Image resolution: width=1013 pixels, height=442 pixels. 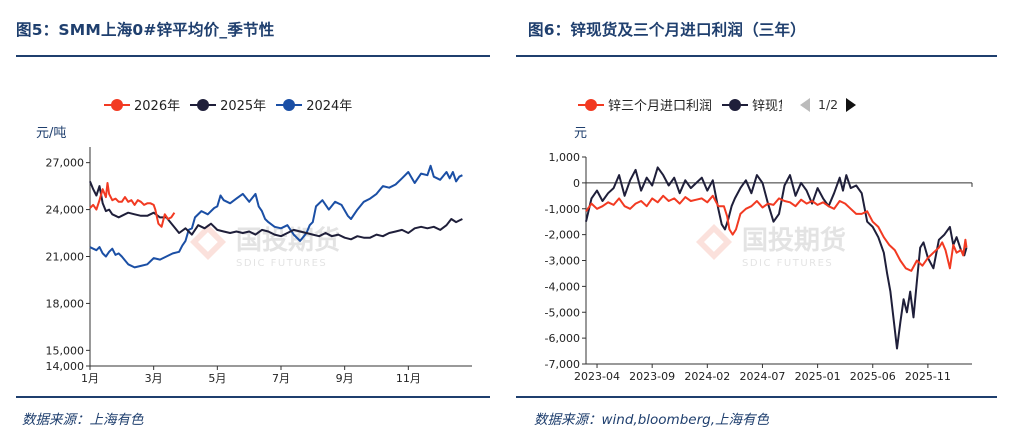 I want to click on left-legend: 2026年 2025年 2024年, so click(x=233, y=104).